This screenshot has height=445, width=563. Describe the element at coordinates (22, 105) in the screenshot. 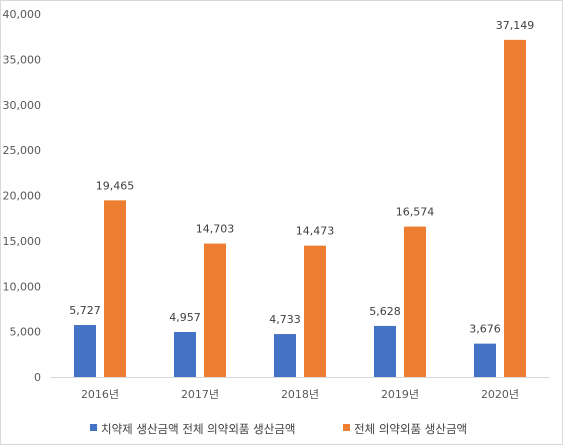

I see `y-tick-label: 30,000` at that location.